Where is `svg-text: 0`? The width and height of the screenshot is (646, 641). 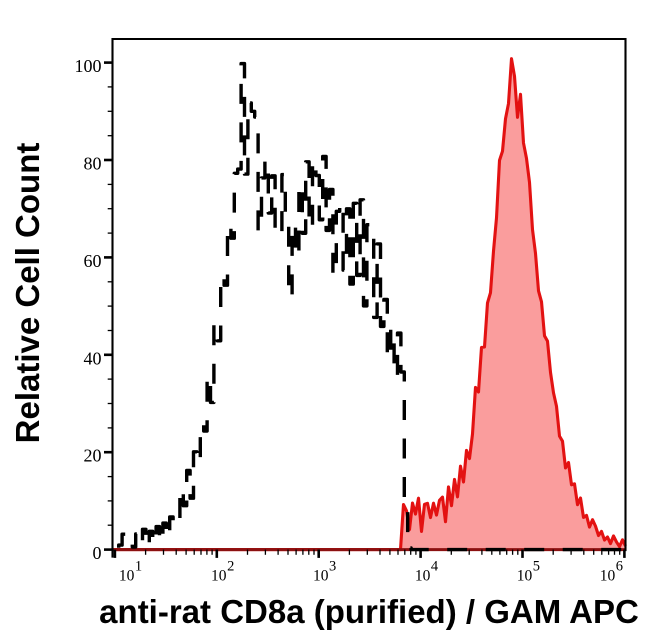
svg-text: 0 is located at coordinates (97, 553).